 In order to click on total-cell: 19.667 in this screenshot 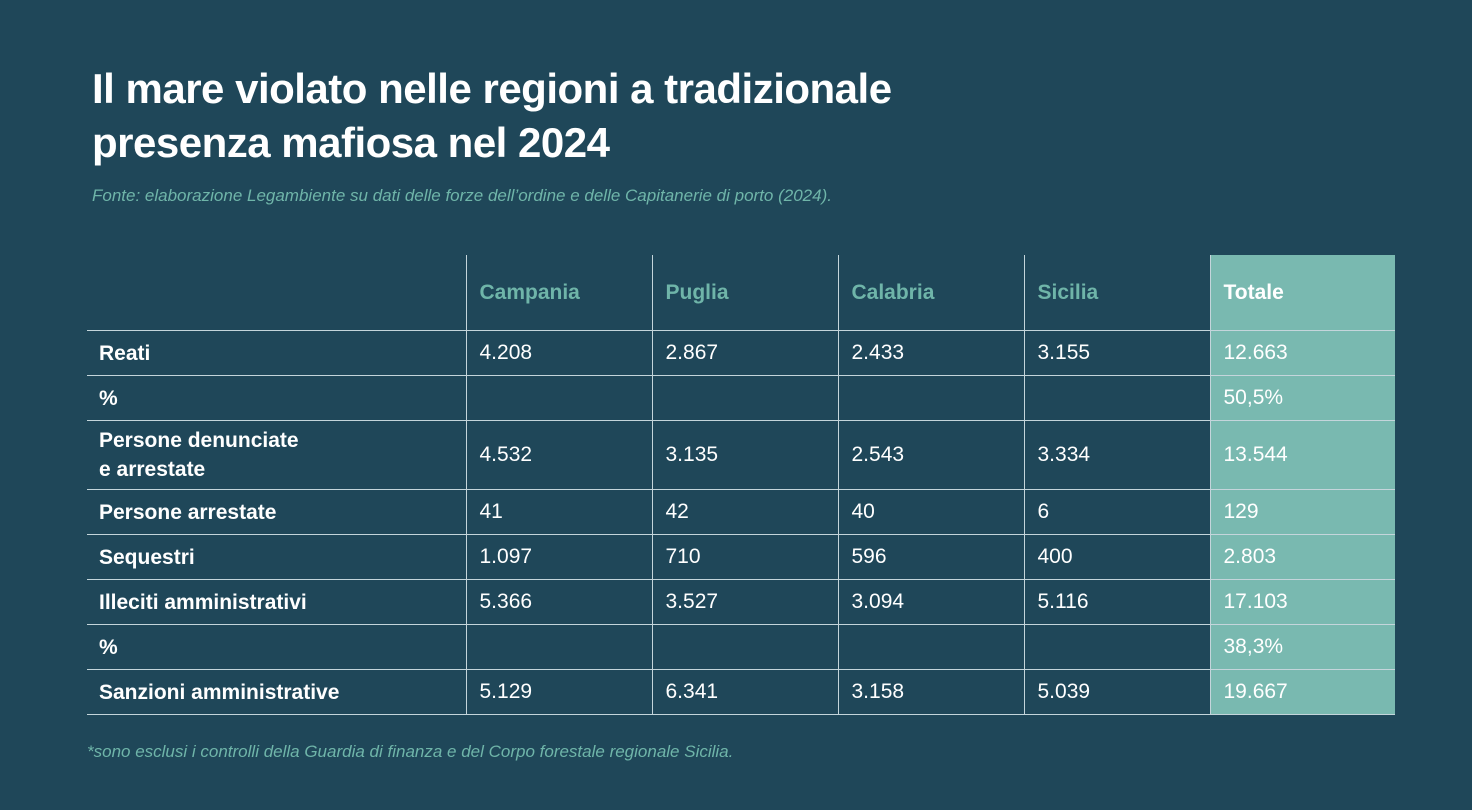, I will do `click(1302, 692)`.